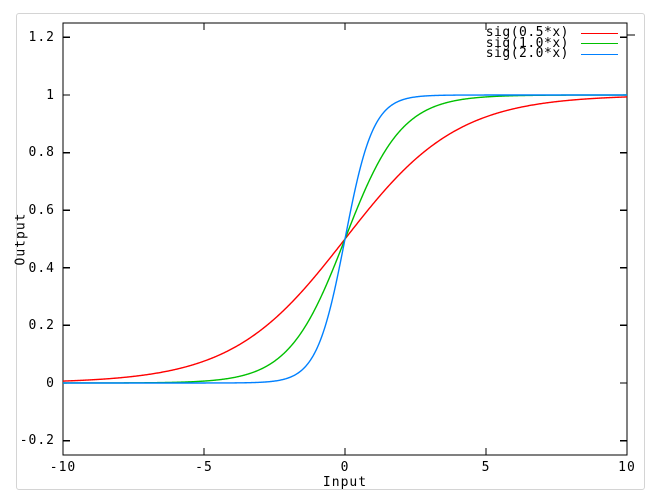 Image resolution: width=652 pixels, height=498 pixels. I want to click on x-tick-label: 0, so click(345, 467).